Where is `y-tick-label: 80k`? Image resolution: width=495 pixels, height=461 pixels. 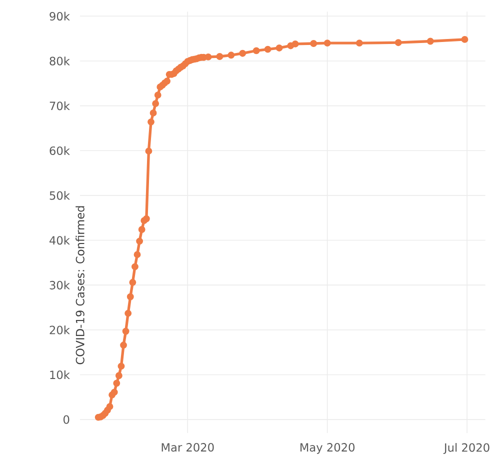 y-tick-label: 80k is located at coordinates (60, 61).